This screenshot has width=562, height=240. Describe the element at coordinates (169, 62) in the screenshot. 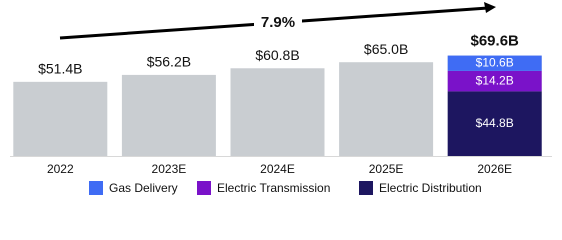

I see `total-label: $56.2B` at that location.